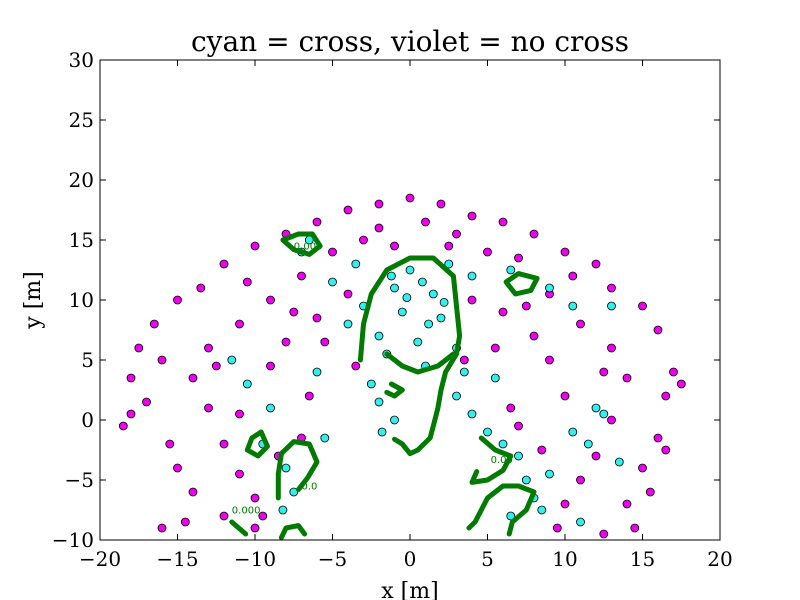 Image resolution: width=800 pixels, height=600 pixels. Describe the element at coordinates (73, 540) in the screenshot. I see `y-tick-label: −10` at that location.